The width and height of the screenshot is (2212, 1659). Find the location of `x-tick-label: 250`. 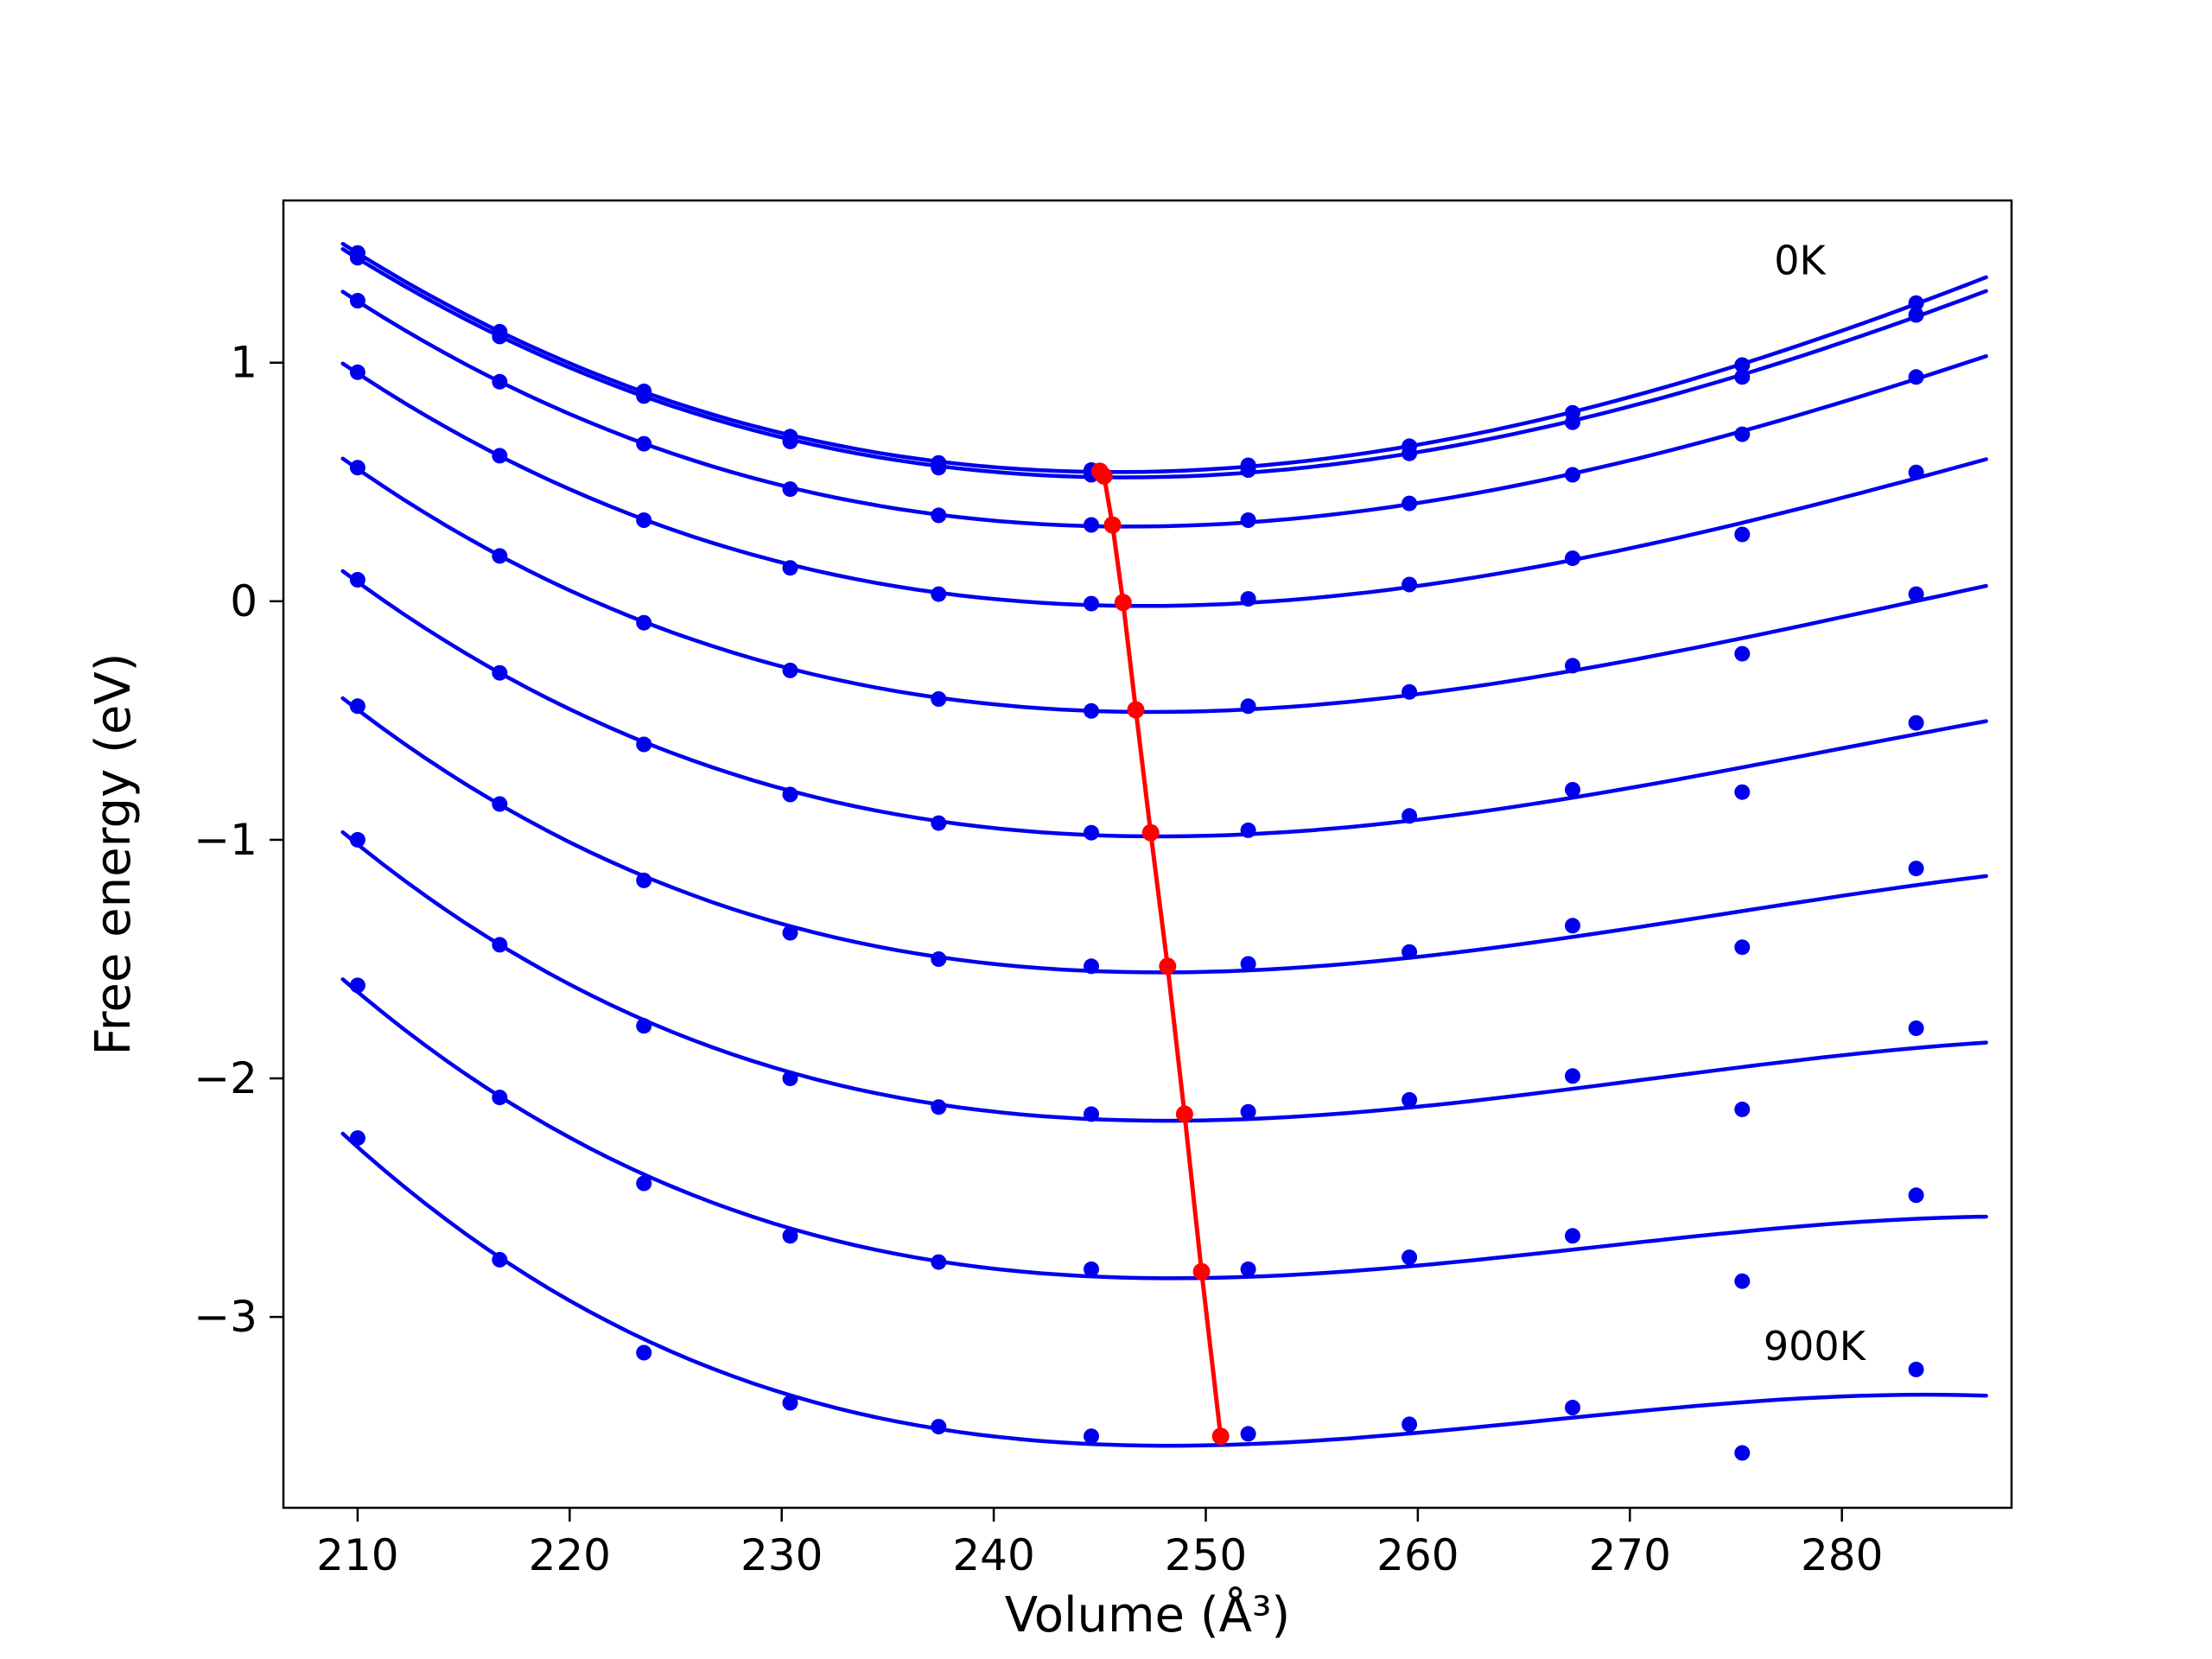

x-tick-label: 250 is located at coordinates (1206, 1555).